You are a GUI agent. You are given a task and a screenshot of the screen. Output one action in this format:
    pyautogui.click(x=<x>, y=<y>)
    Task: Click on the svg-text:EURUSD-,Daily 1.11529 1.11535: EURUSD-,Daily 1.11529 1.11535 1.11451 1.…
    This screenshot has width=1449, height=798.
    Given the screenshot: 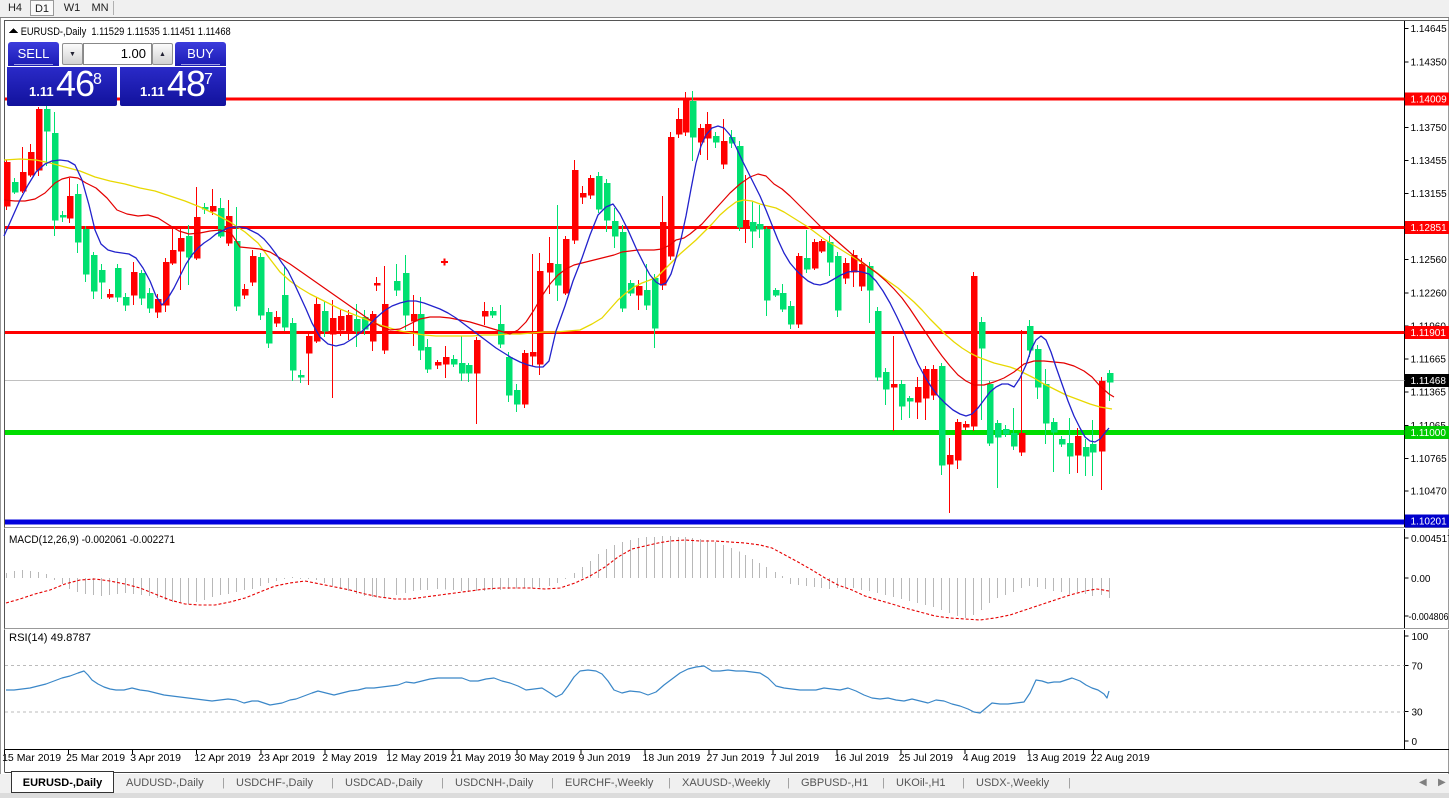 What is the action you would take?
    pyautogui.click(x=126, y=32)
    